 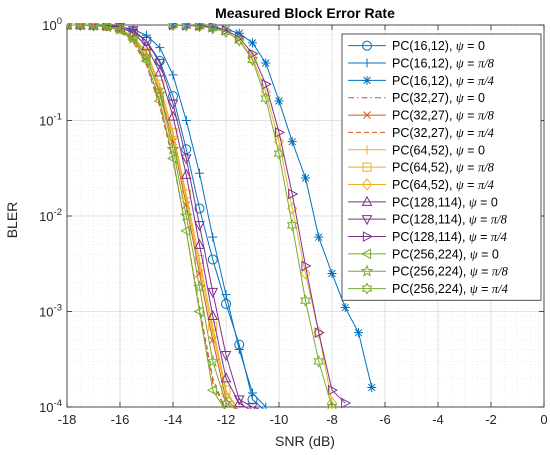 I want to click on y-axis-label: BLER, so click(x=12, y=220).